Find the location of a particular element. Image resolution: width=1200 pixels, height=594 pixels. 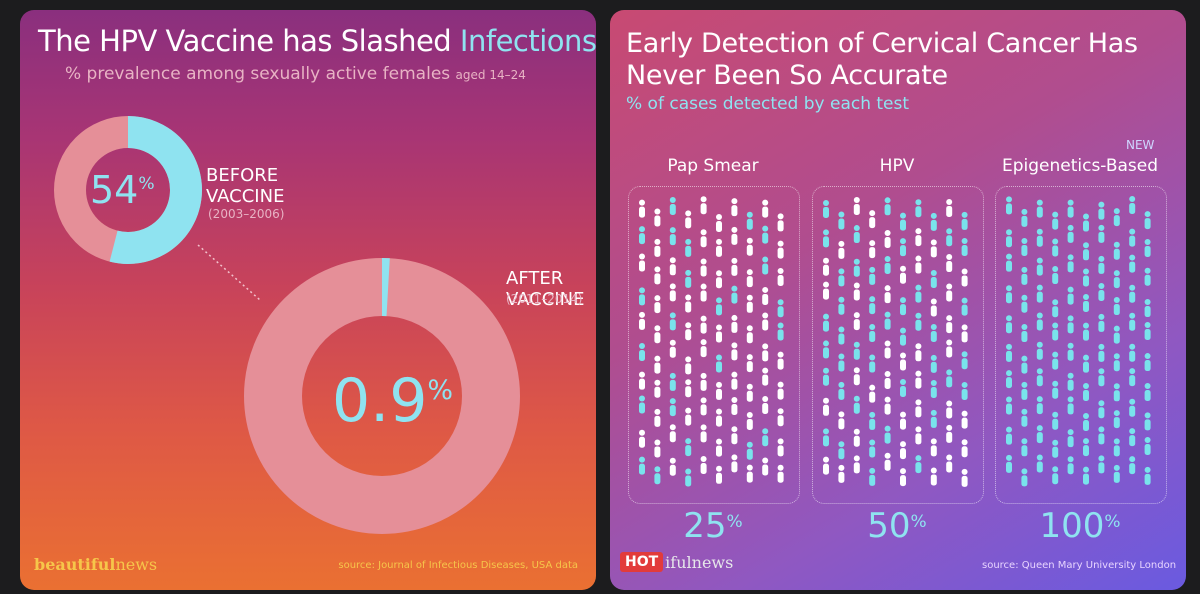

donut-before-segment is located at coordinates (155, 190).